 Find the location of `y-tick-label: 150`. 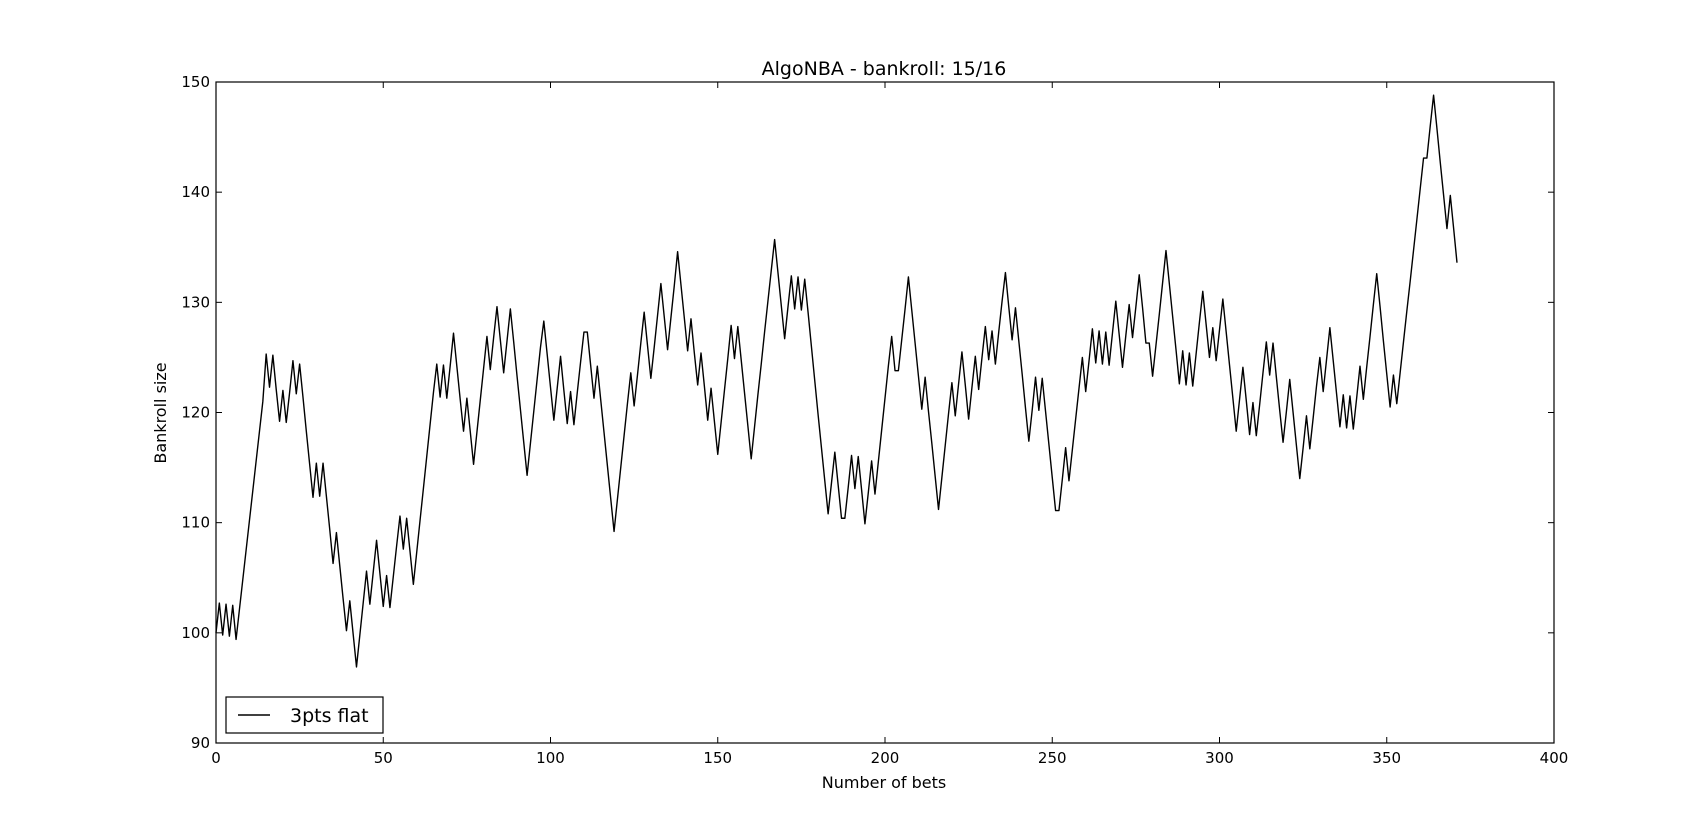

y-tick-label: 150 is located at coordinates (195, 82).